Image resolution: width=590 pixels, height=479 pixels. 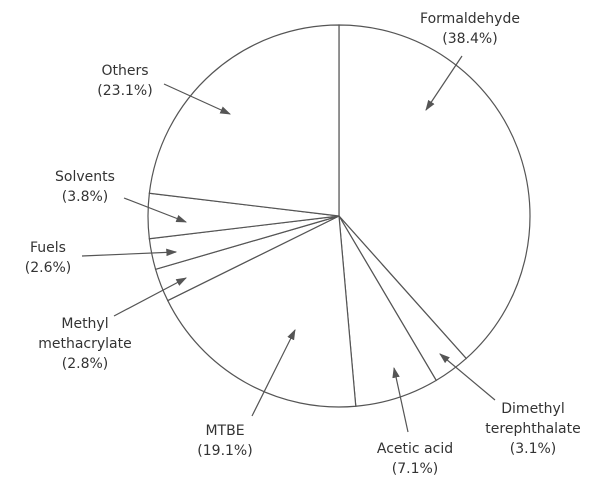 What do you see at coordinates (125, 91) in the screenshot?
I see `value-label: (23.1%)` at bounding box center [125, 91].